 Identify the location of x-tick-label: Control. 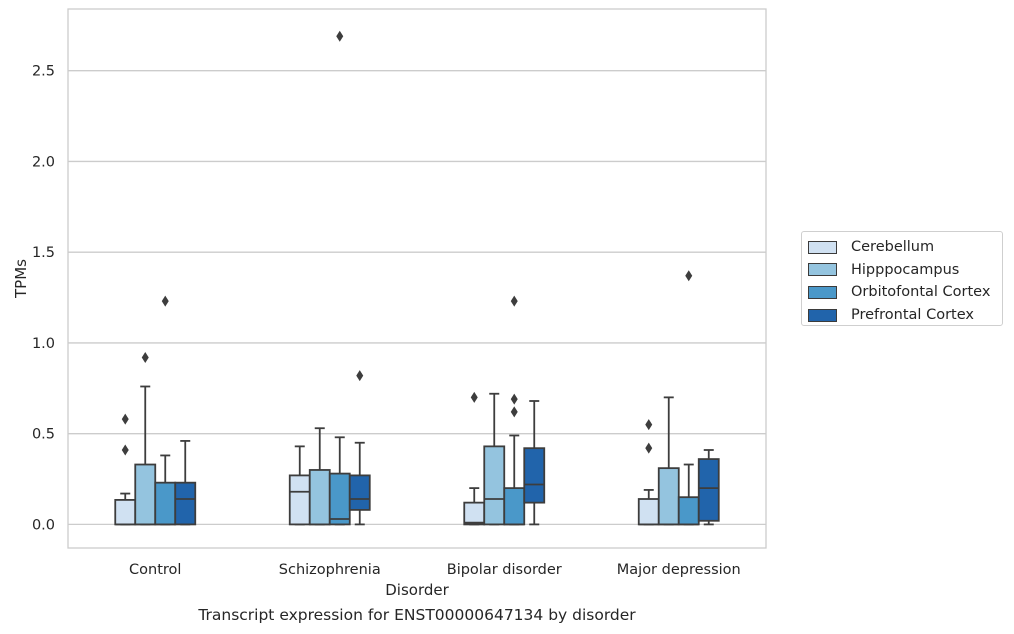
(155, 570).